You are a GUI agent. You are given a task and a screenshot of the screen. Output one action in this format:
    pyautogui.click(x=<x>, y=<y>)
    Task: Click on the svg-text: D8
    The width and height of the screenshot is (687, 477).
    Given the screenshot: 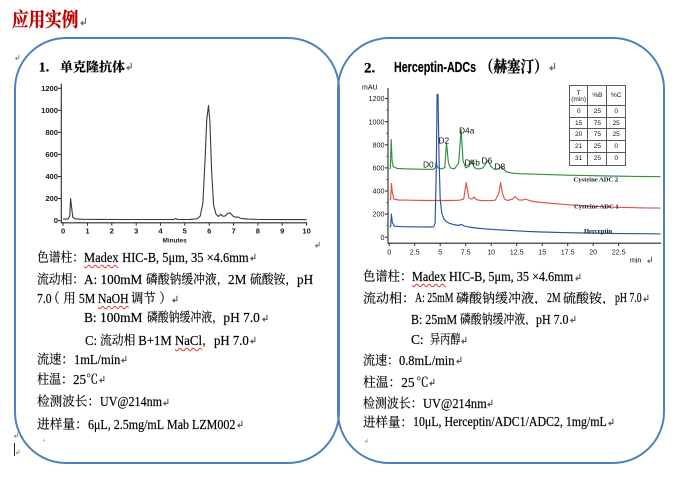 What is the action you would take?
    pyautogui.click(x=500, y=167)
    